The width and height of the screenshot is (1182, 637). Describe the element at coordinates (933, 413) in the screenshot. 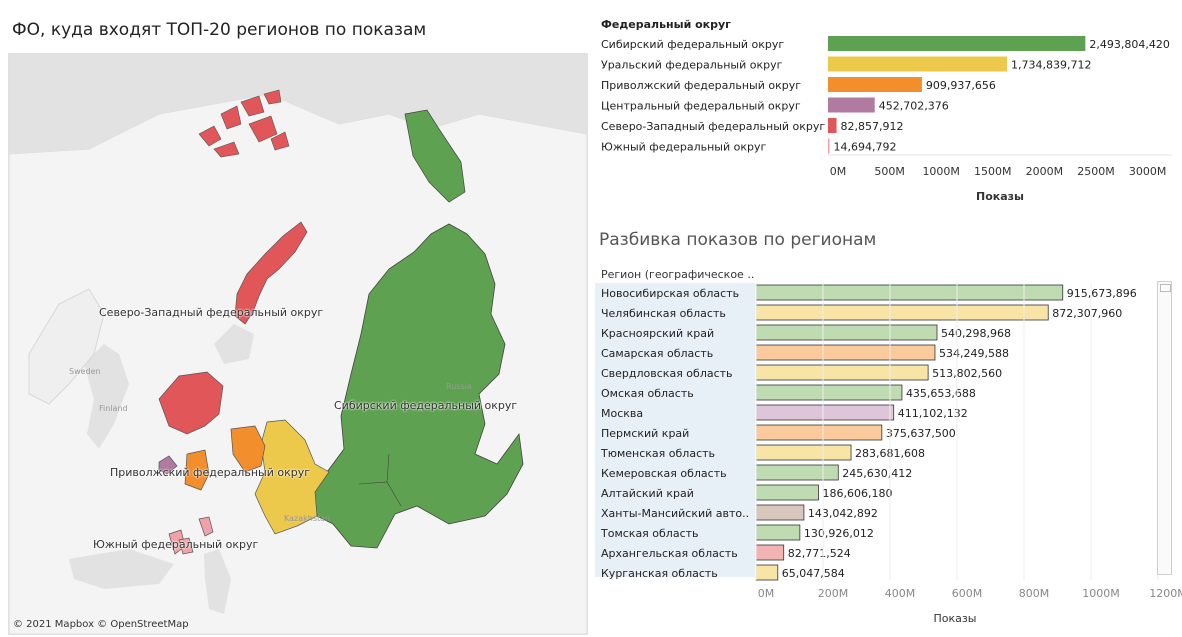

I see `region-value-label: 411,102,132` at that location.